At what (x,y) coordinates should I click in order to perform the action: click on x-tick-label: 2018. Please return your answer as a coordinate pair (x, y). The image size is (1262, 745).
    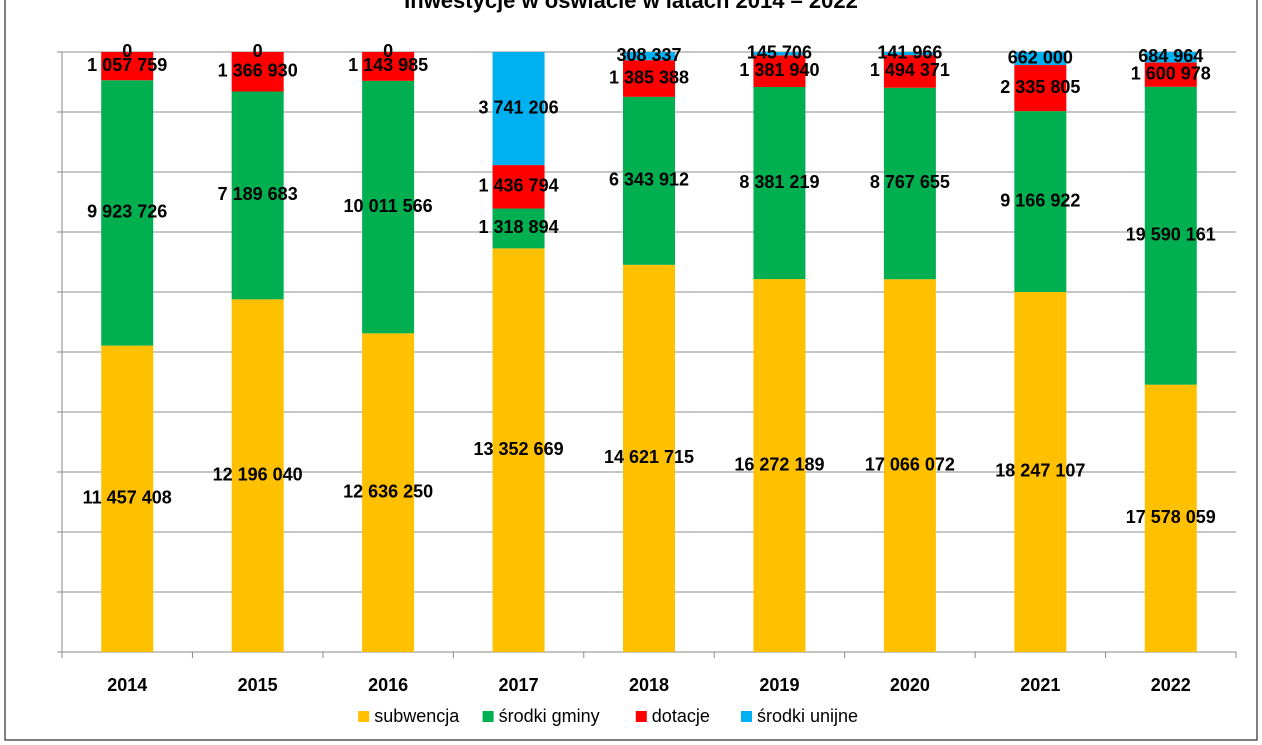
    Looking at the image, I should click on (649, 685).